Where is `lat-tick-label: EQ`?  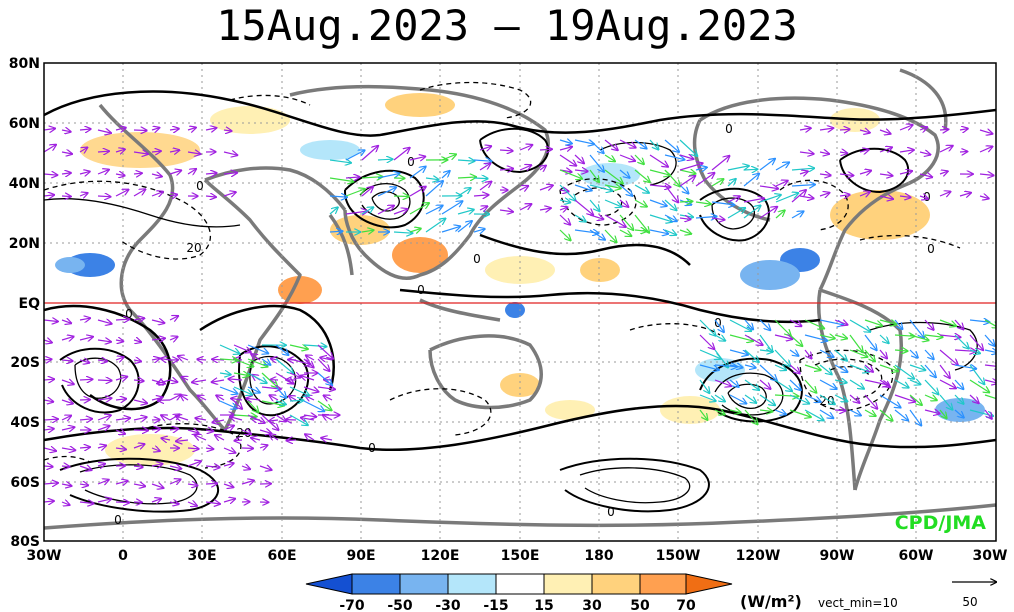 lat-tick-label: EQ is located at coordinates (30, 304).